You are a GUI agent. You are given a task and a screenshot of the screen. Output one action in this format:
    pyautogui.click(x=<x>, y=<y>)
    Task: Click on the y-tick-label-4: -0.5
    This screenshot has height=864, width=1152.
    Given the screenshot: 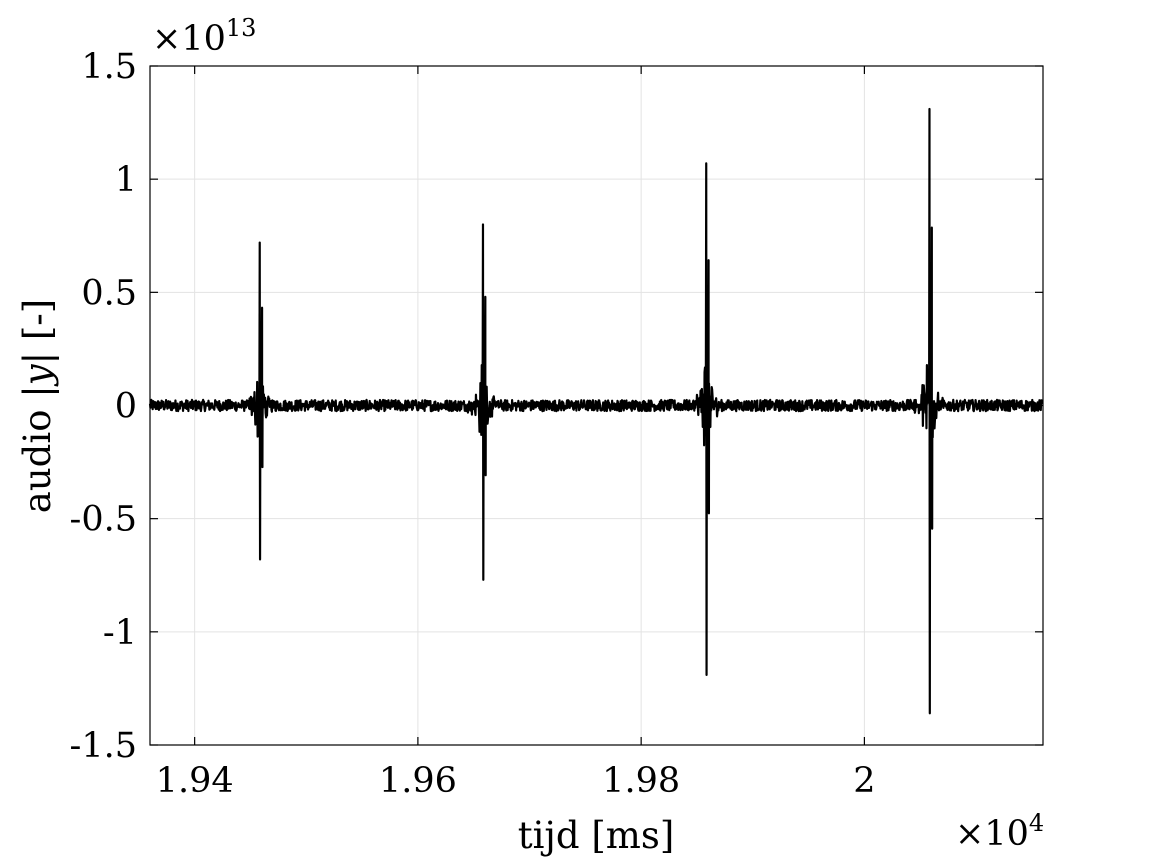 What is the action you would take?
    pyautogui.click(x=104, y=520)
    